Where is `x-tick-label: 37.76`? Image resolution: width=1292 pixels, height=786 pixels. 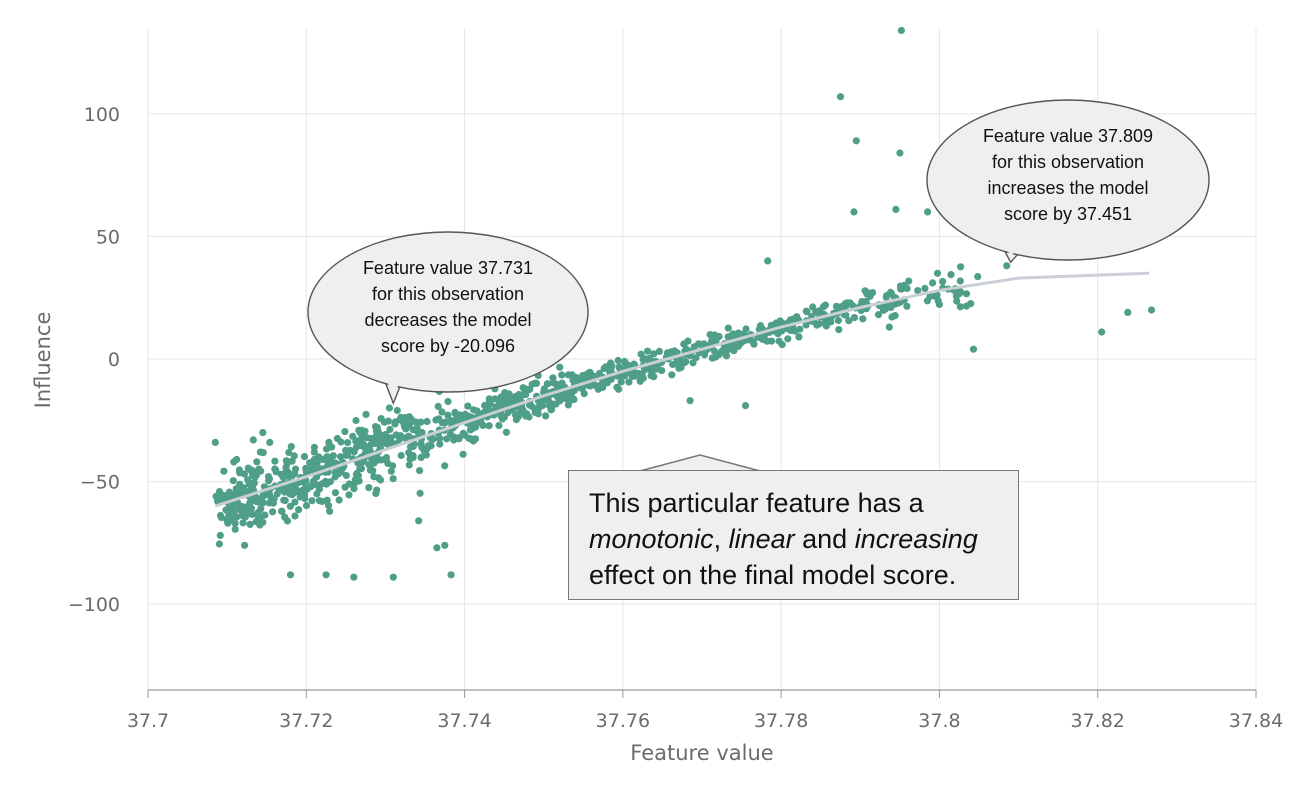 x-tick-label: 37.76 is located at coordinates (623, 721).